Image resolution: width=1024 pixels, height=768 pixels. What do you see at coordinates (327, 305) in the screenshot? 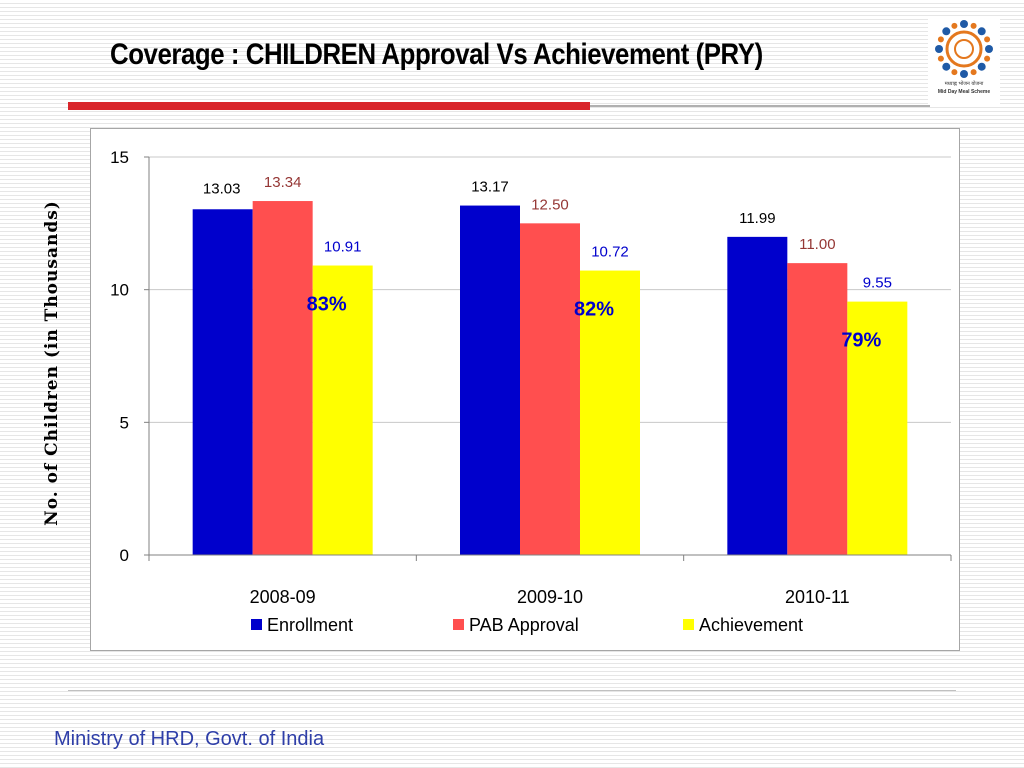
I see `percent-annotation-2008-09: 83%` at bounding box center [327, 305].